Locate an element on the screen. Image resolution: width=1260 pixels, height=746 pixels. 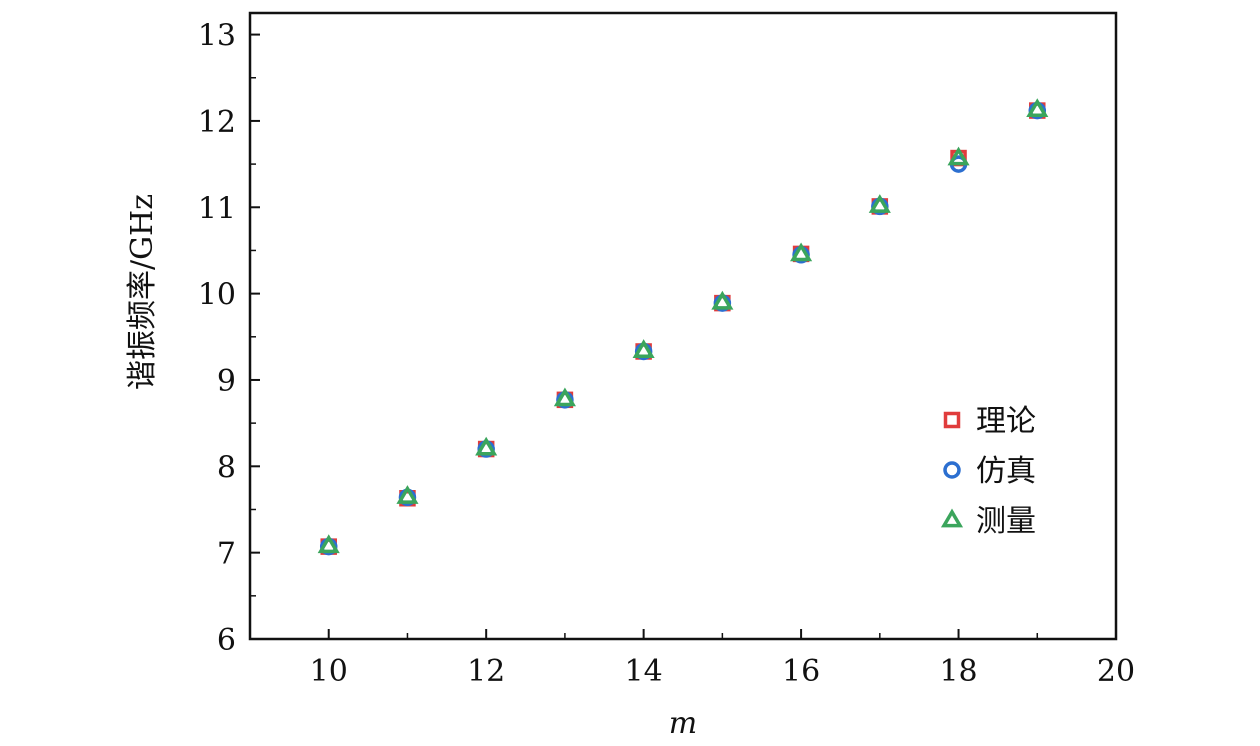
x-axis-title: m is located at coordinates (683, 723).